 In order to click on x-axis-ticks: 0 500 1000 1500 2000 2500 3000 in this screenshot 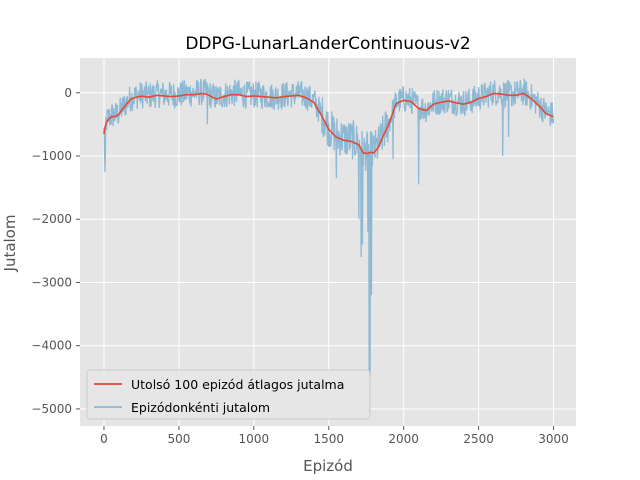, I will do `click(334, 436)`.